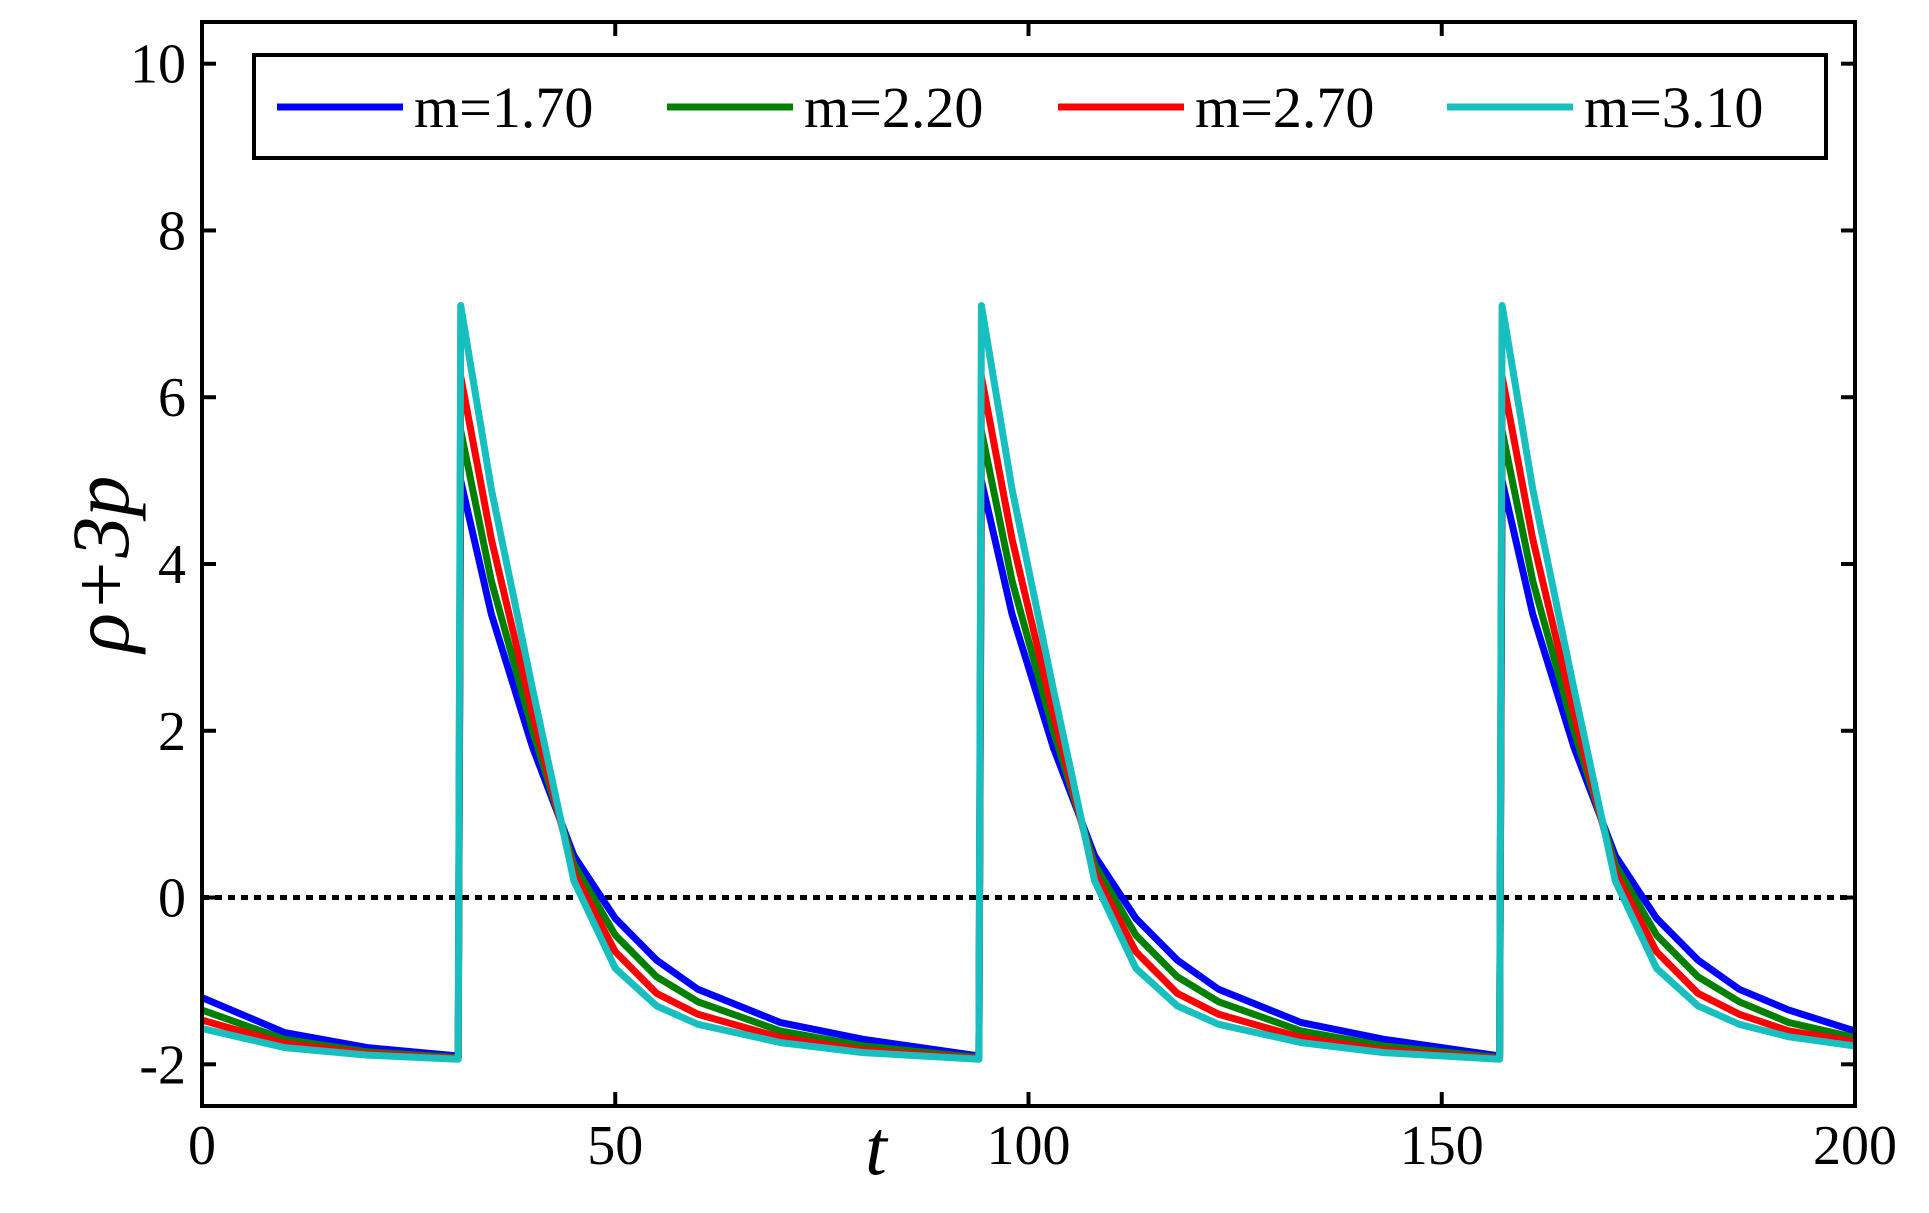  Describe the element at coordinates (1673, 107) in the screenshot. I see `legend-label: m=3.10` at that location.